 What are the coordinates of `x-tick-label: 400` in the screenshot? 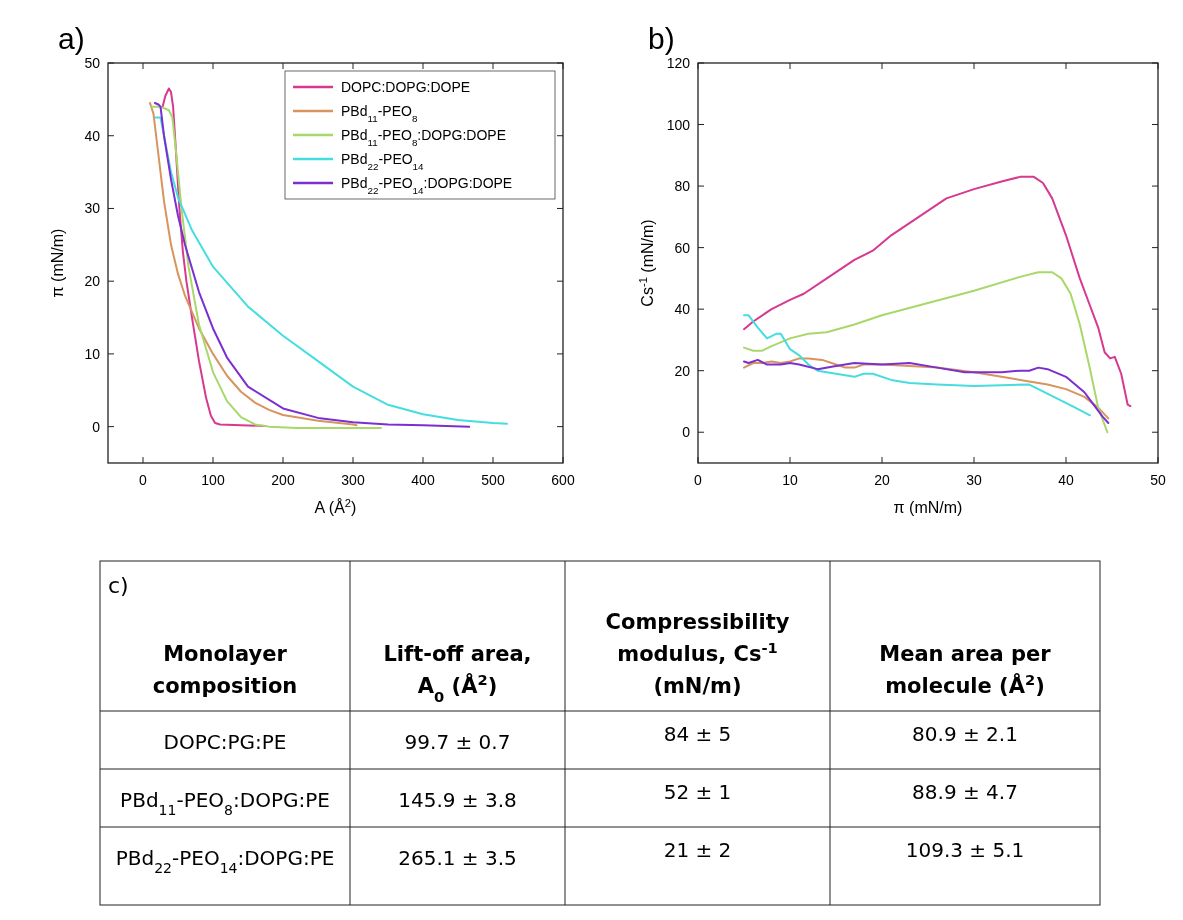 It's located at (423, 480).